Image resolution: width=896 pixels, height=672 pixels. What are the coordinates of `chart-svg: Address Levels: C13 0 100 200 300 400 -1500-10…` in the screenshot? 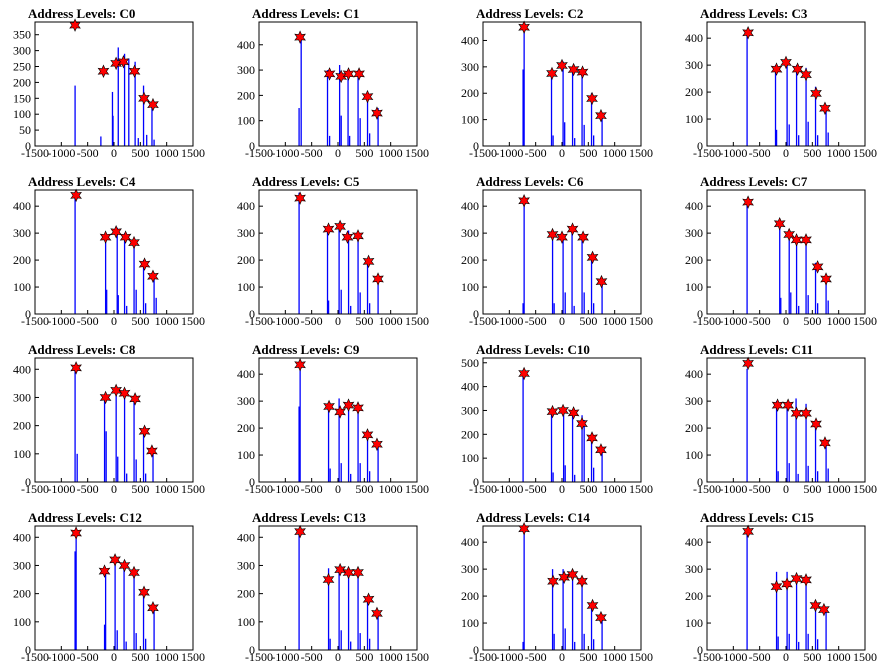 It's located at (333, 587).